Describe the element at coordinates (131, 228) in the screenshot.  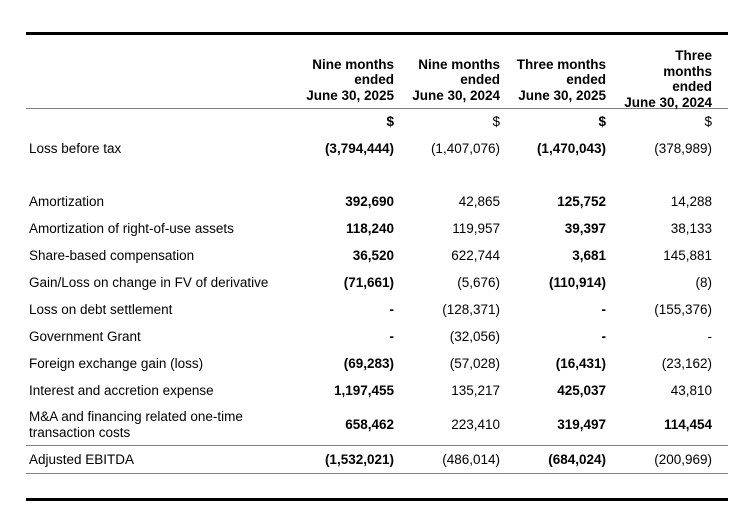
I see `row-label: Amortization of right-of-use assets` at that location.